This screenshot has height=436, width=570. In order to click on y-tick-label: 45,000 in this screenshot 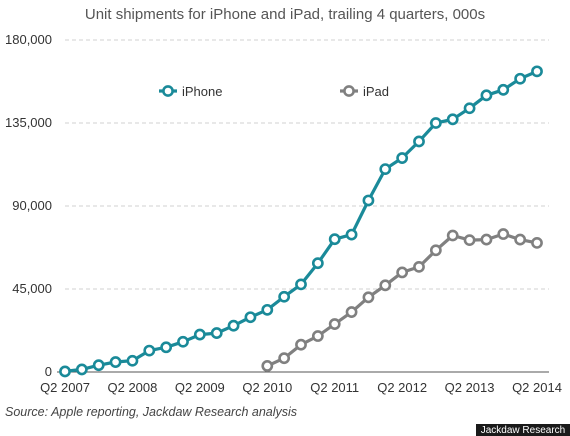, I will do `click(32, 288)`.